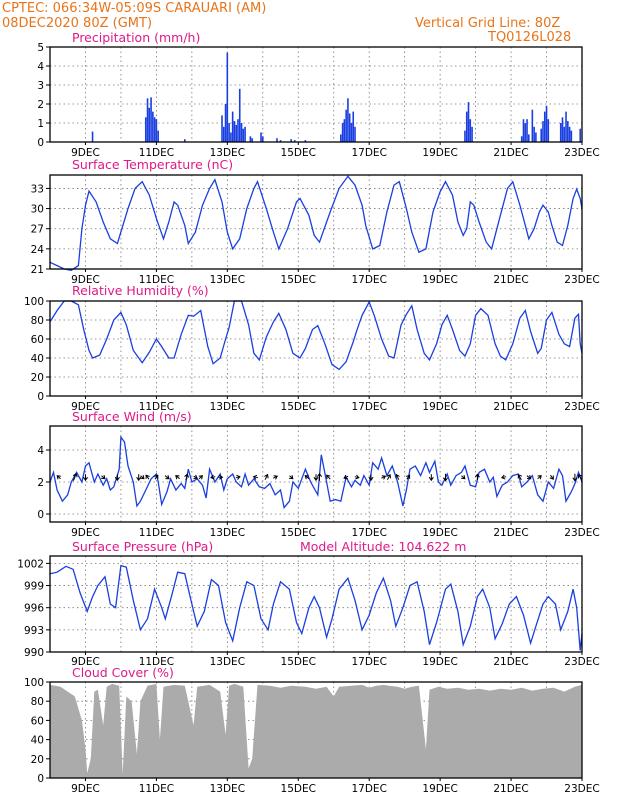 The height and width of the screenshot is (800, 618). I want to click on precipitation-xtick-label: 21DEC, so click(510, 153).